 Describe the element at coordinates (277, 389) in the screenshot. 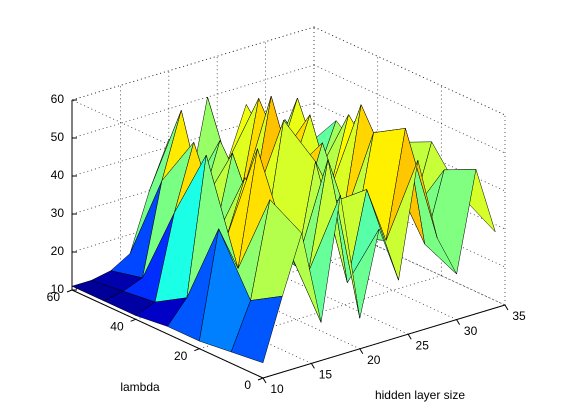

I see `x-tick-label: 10` at that location.